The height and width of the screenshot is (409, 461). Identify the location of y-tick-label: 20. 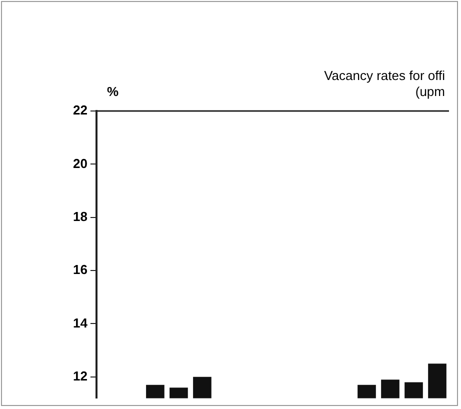
(80, 163).